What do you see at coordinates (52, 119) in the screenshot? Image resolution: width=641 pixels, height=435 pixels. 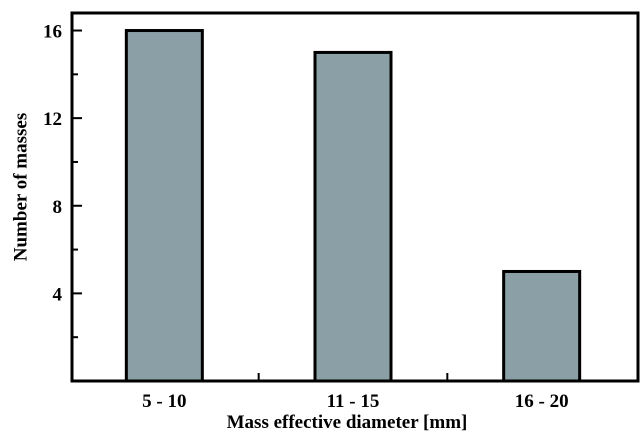 I see `y-tick-label: 12` at bounding box center [52, 119].